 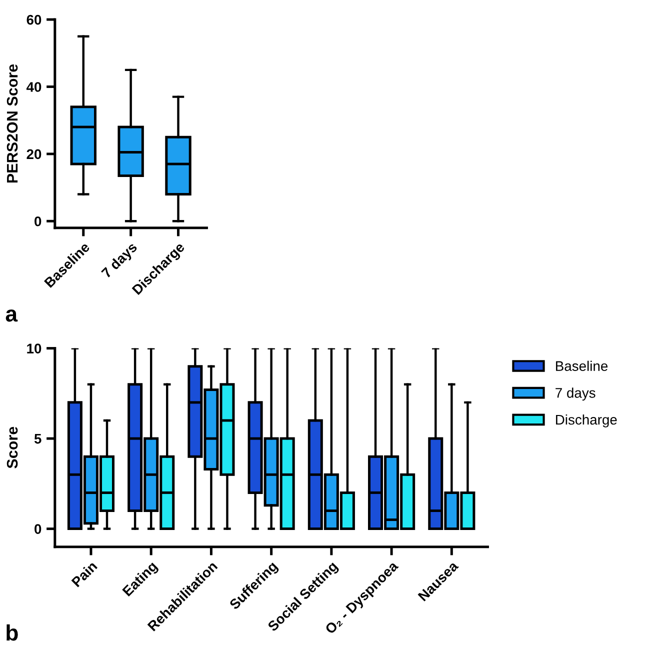 What do you see at coordinates (12, 316) in the screenshot?
I see `text: a` at bounding box center [12, 316].